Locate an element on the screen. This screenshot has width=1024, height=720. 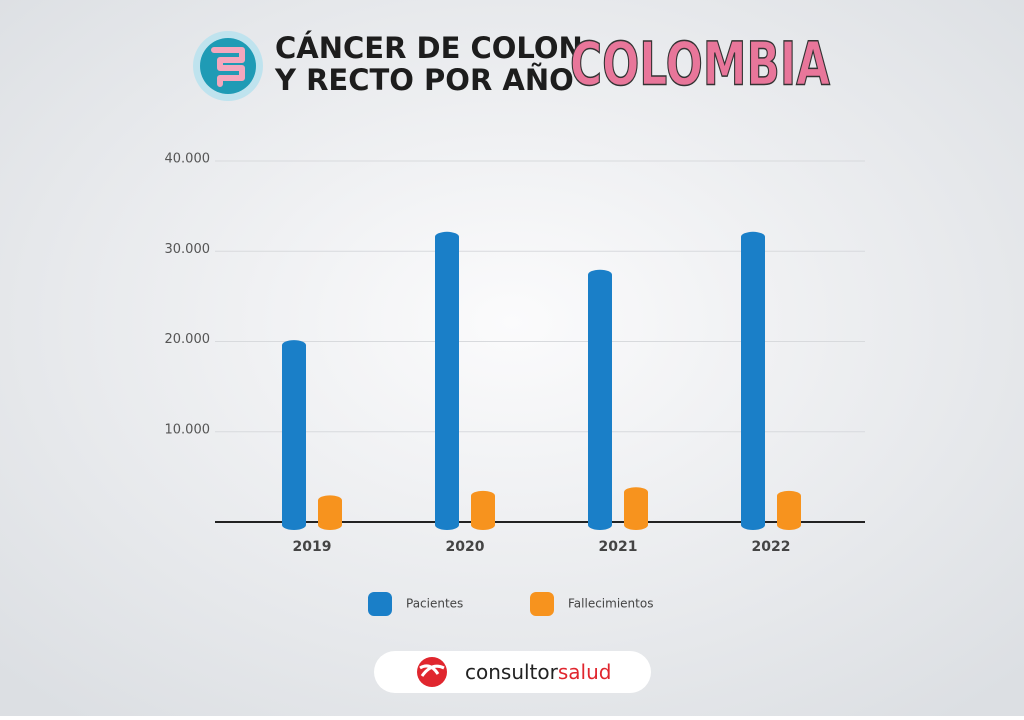
legend-item: Pacientes is located at coordinates (415, 604).